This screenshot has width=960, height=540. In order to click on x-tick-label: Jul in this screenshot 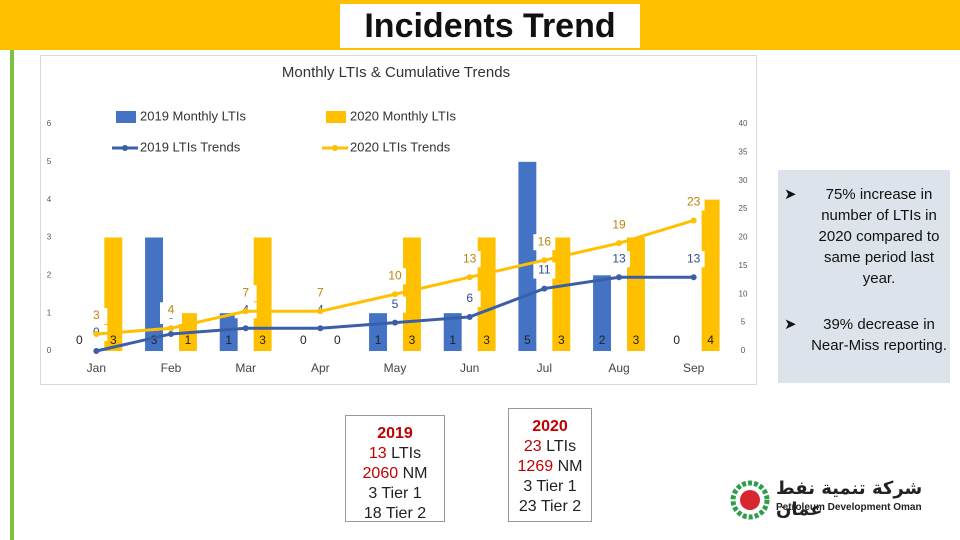, I will do `click(544, 368)`.